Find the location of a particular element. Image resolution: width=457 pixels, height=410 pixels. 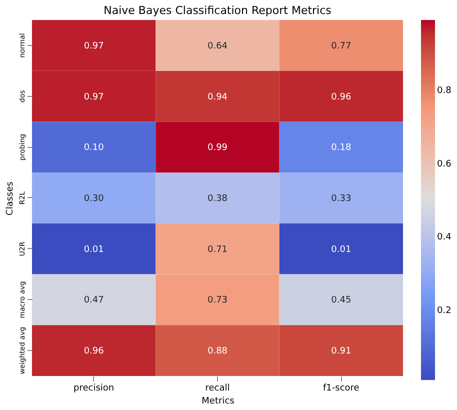

data-label: 0.47 is located at coordinates (94, 301).